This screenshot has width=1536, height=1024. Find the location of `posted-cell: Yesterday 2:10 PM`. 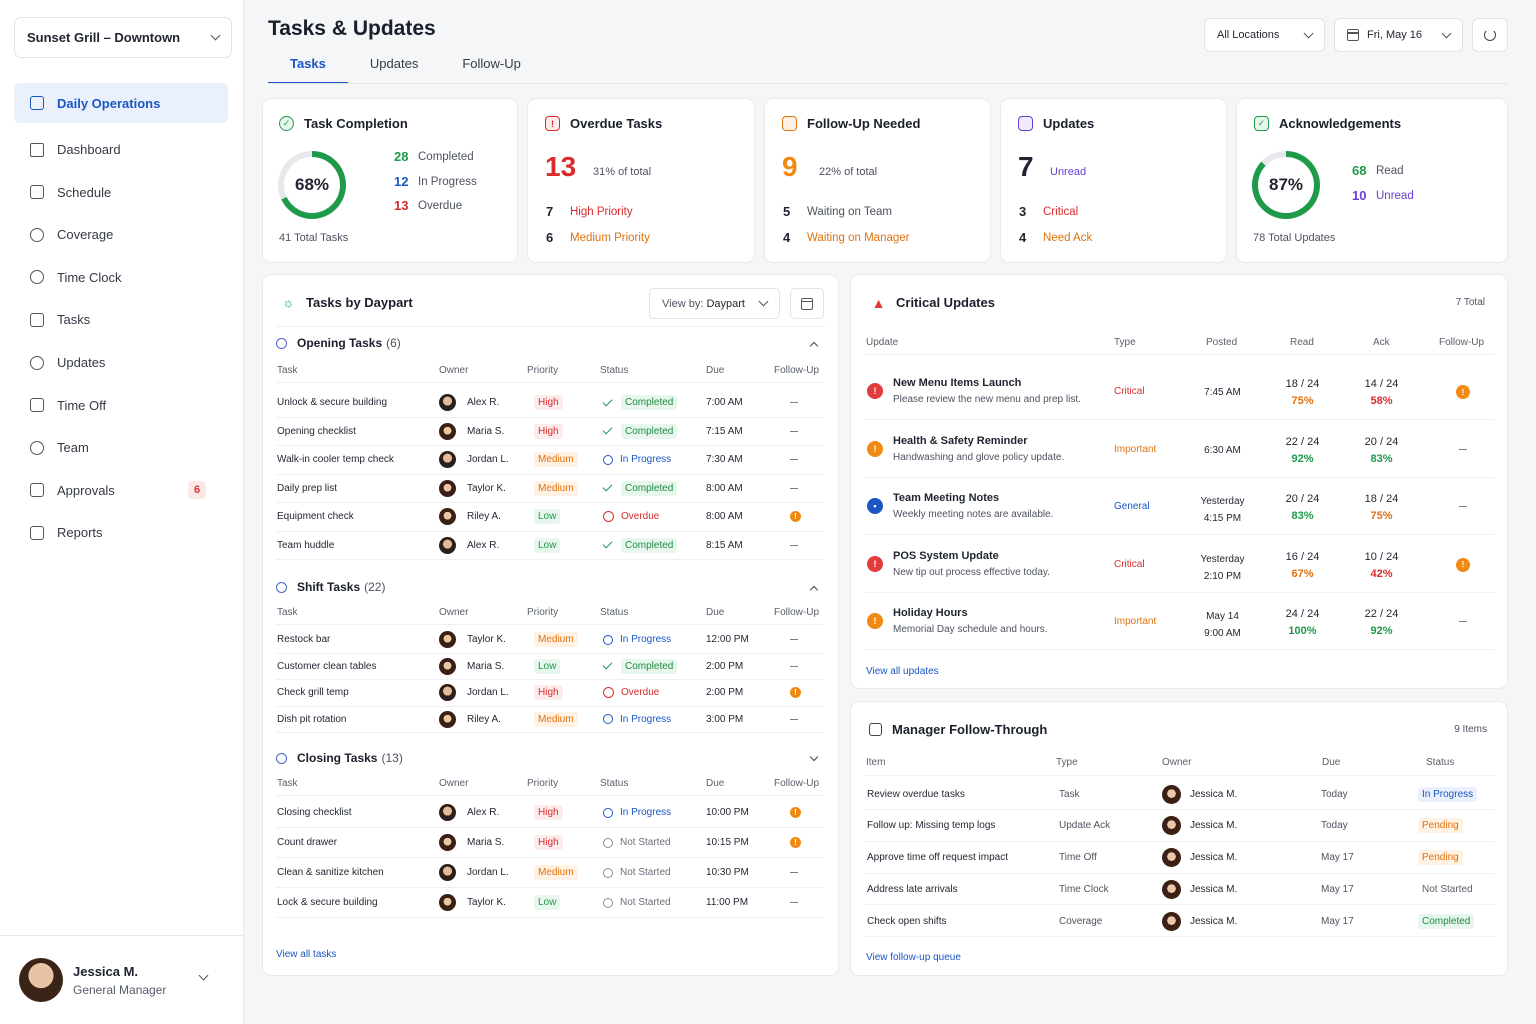

posted-cell: Yesterday 2:10 PM is located at coordinates (1222, 568).